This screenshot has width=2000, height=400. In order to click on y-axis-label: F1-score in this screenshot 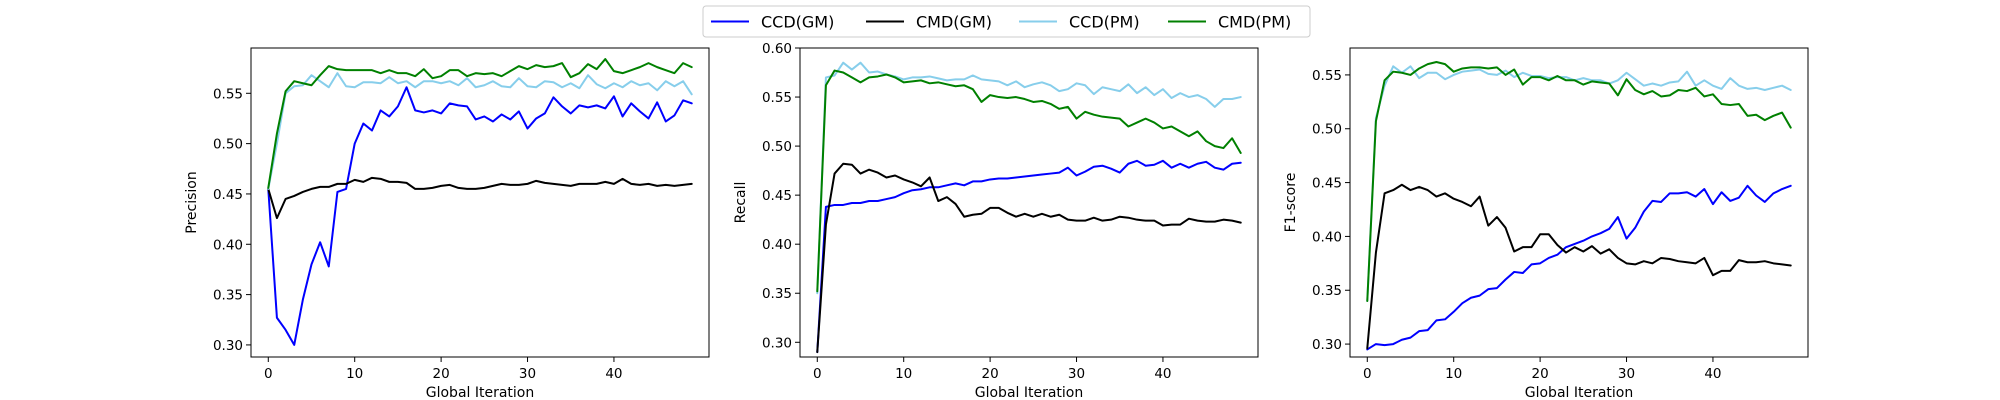, I will do `click(1291, 203)`.